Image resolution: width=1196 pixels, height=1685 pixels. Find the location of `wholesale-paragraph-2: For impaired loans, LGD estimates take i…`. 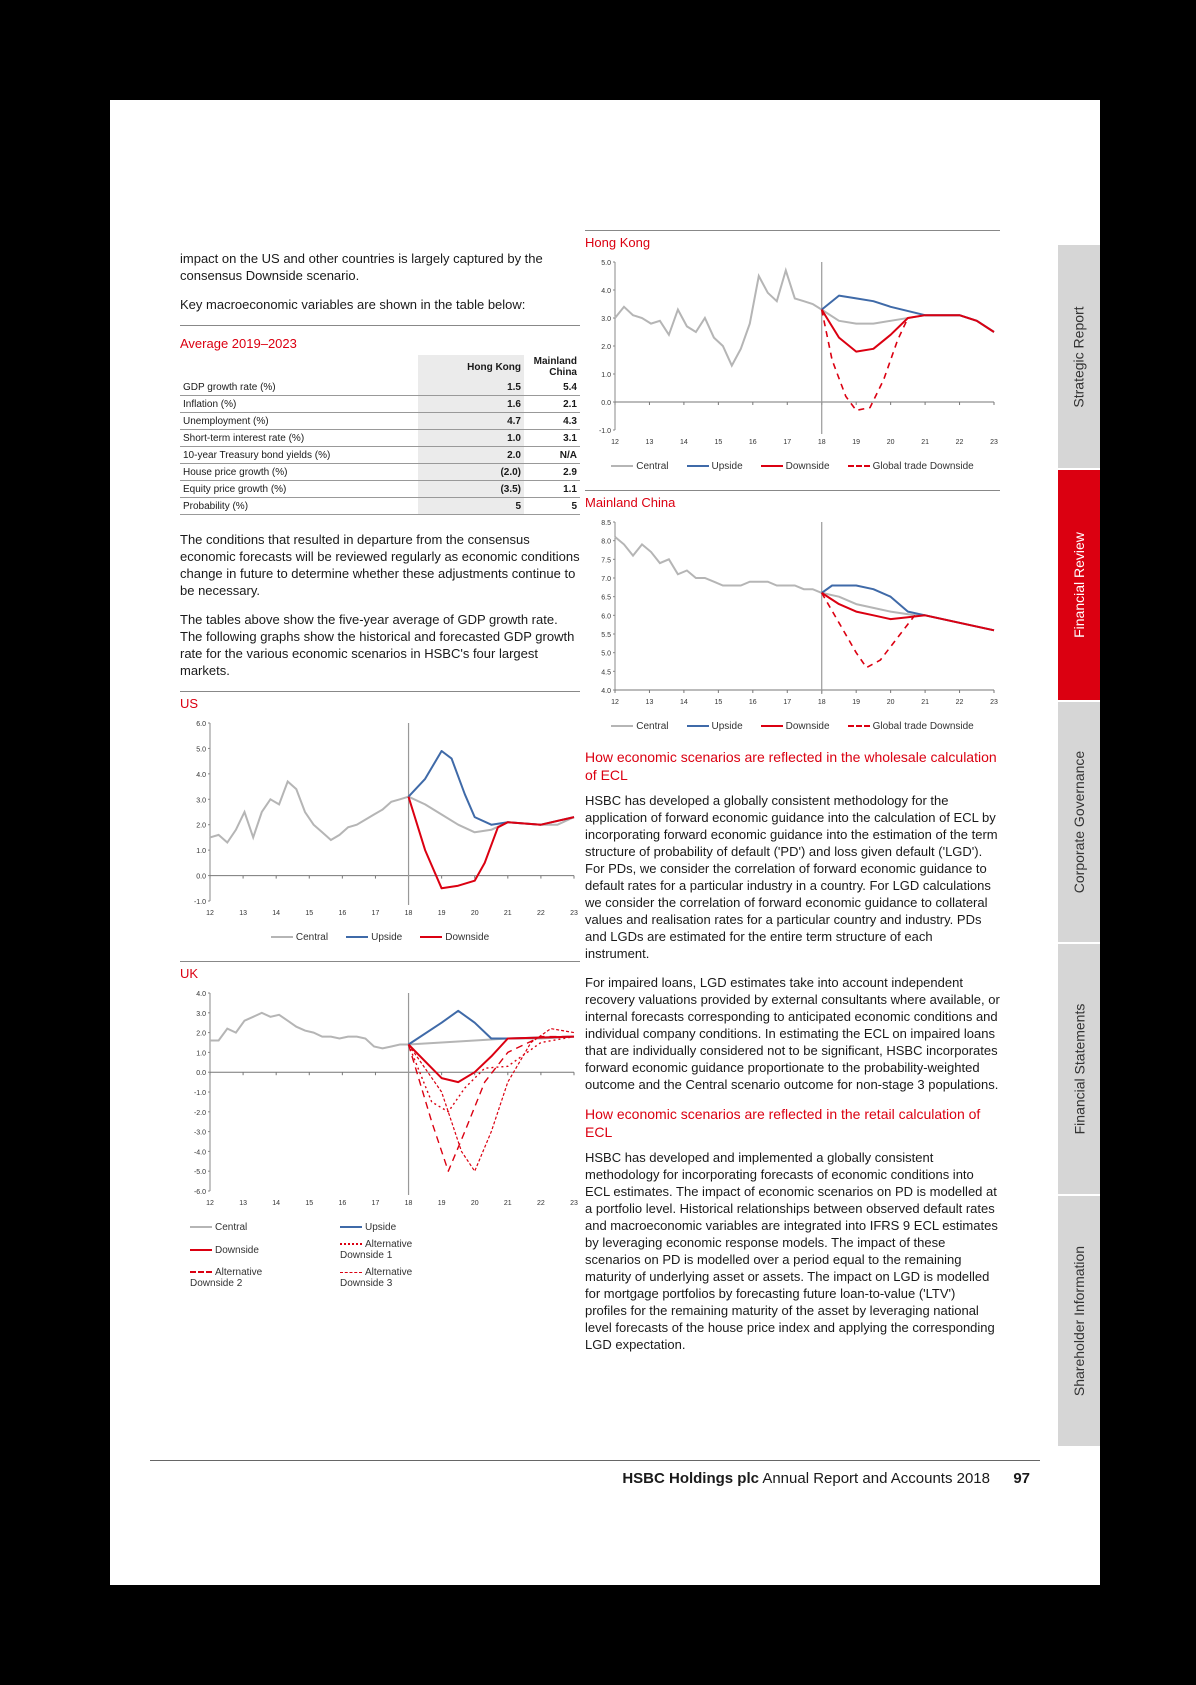

wholesale-paragraph-2: For impaired loans, LGD estimates take i… is located at coordinates (792, 1033).